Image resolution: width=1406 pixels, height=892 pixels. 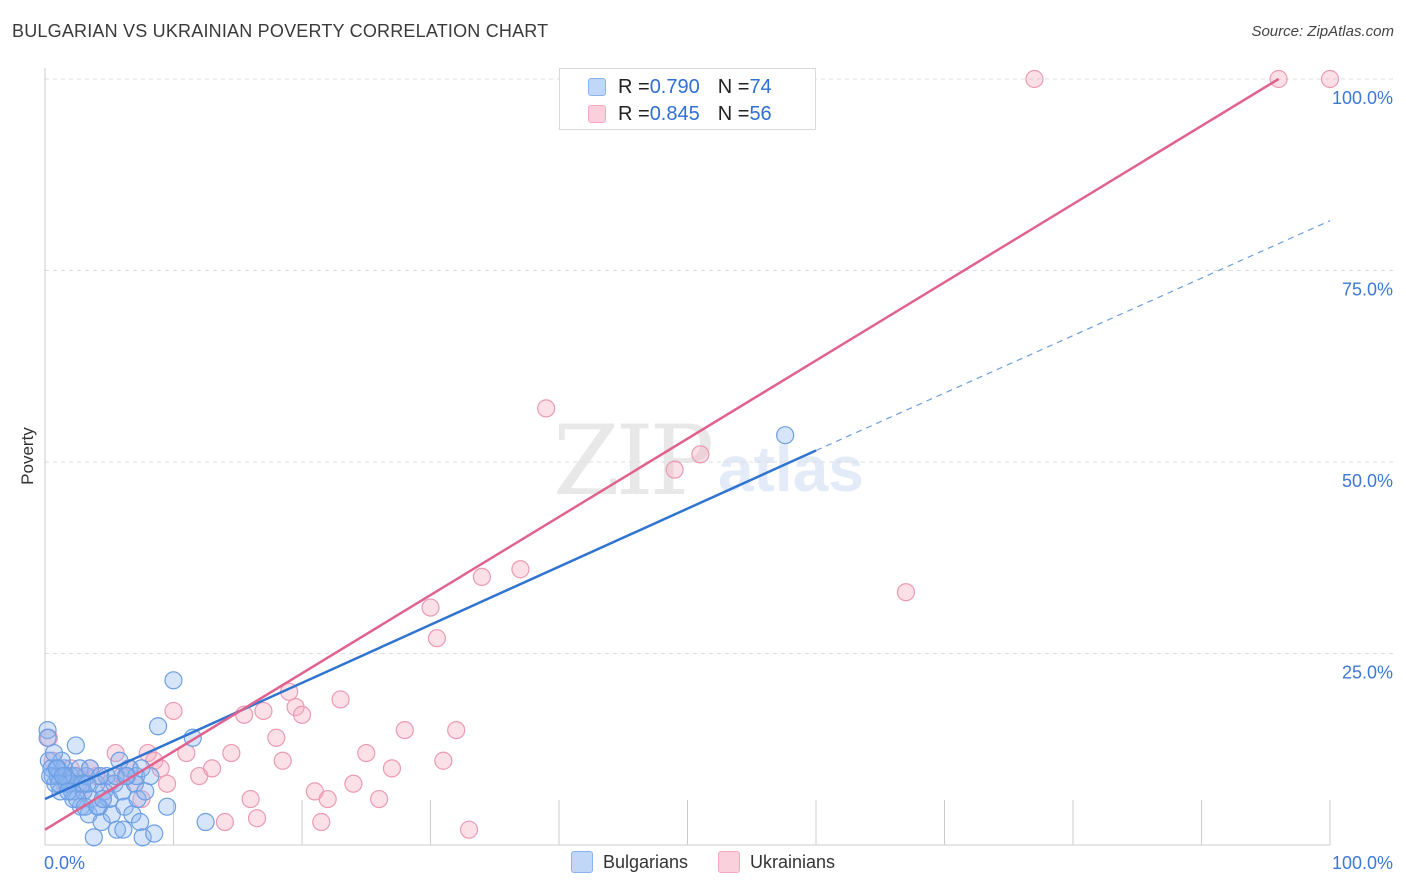 What do you see at coordinates (791, 469) in the screenshot?
I see `watermark-atlas: atlas` at bounding box center [791, 469].